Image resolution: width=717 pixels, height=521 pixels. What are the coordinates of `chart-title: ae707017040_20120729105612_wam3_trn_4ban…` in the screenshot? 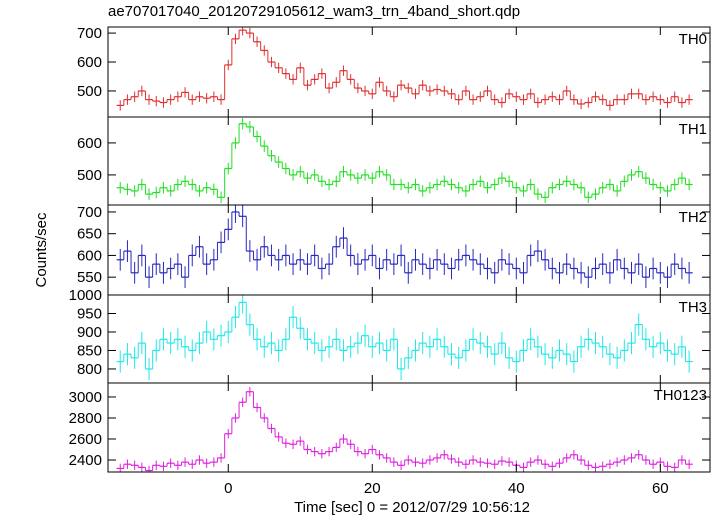 It's located at (314, 11).